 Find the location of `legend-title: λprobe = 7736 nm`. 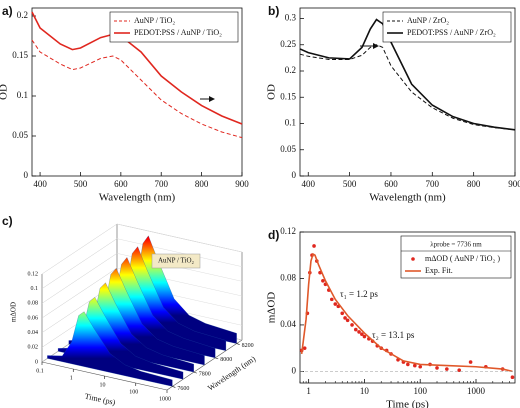

legend-title: λprobe = 7736 nm is located at coordinates (456, 245).